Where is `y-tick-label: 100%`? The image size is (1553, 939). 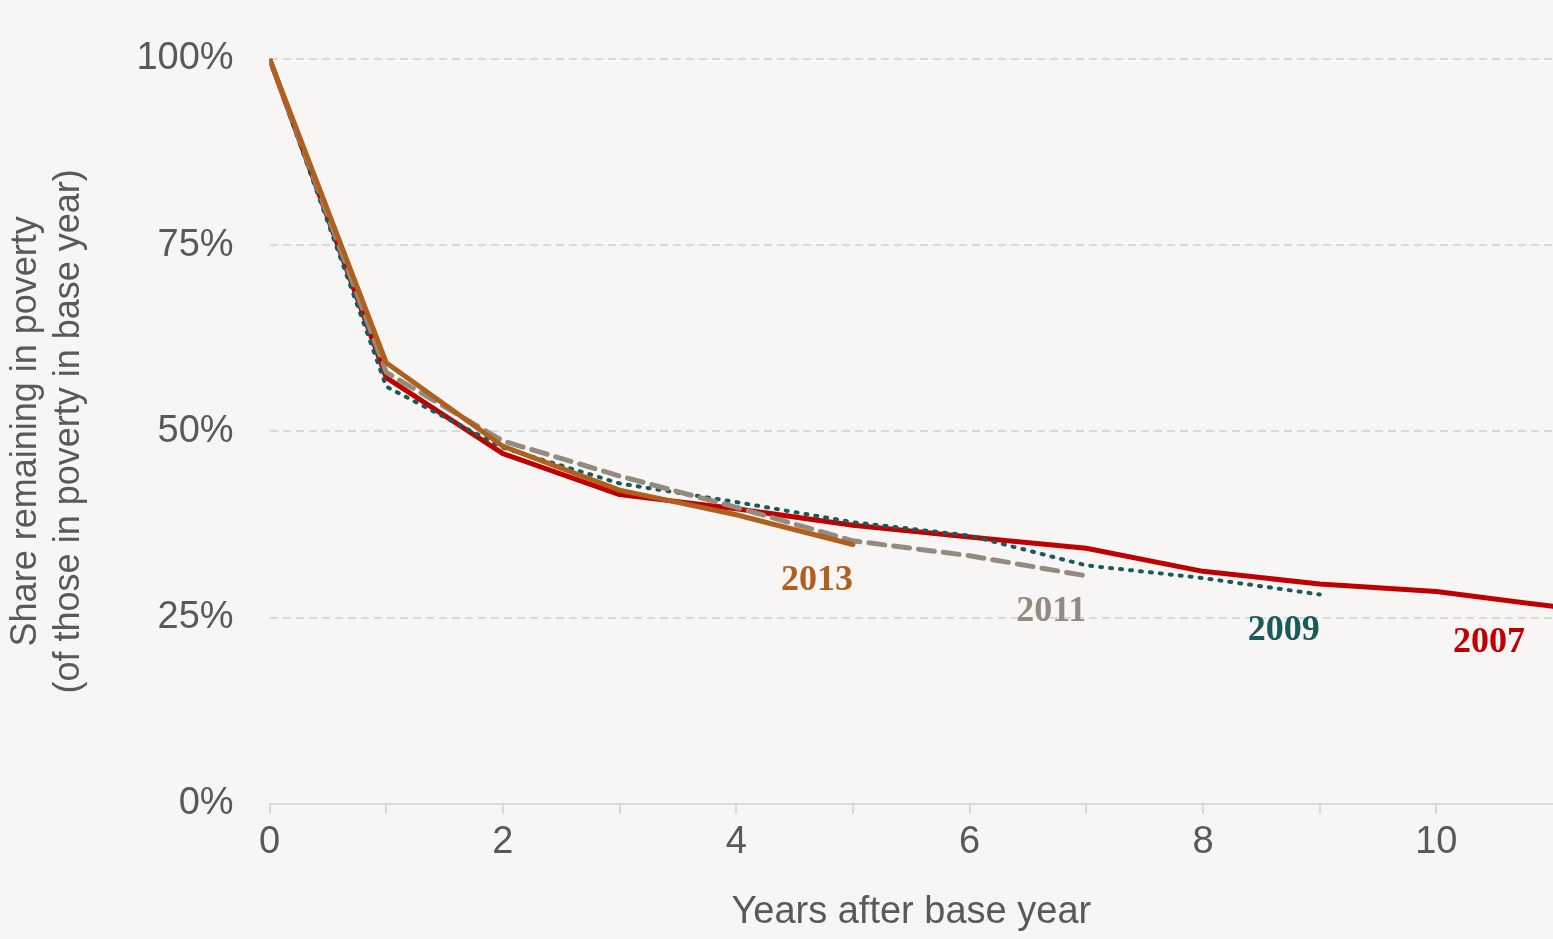 y-tick-label: 100% is located at coordinates (185, 56).